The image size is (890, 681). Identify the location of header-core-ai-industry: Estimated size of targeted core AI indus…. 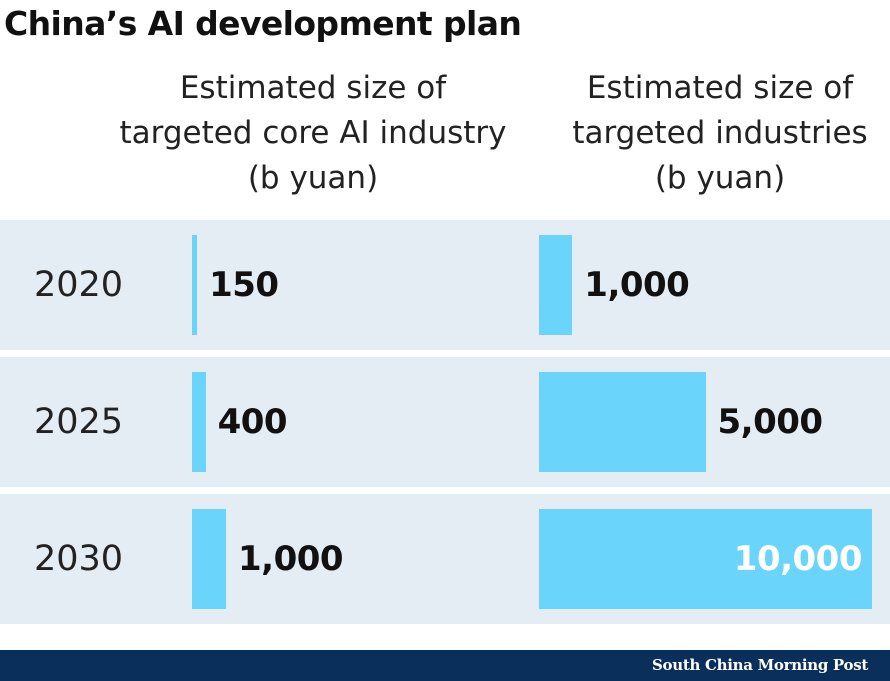
(313, 133).